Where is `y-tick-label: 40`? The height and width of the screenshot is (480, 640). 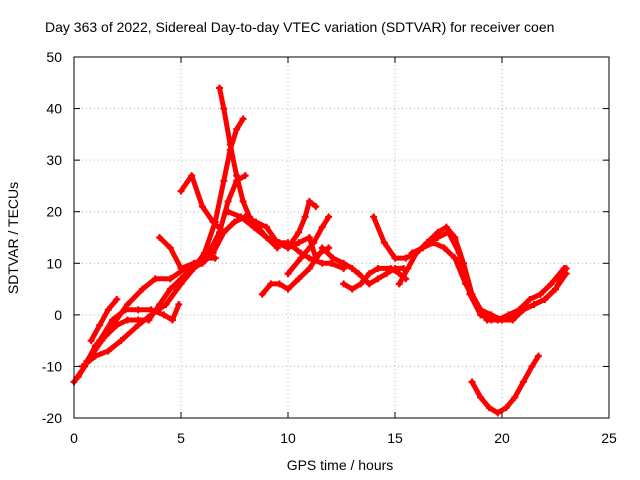 y-tick-label: 40 is located at coordinates (54, 109).